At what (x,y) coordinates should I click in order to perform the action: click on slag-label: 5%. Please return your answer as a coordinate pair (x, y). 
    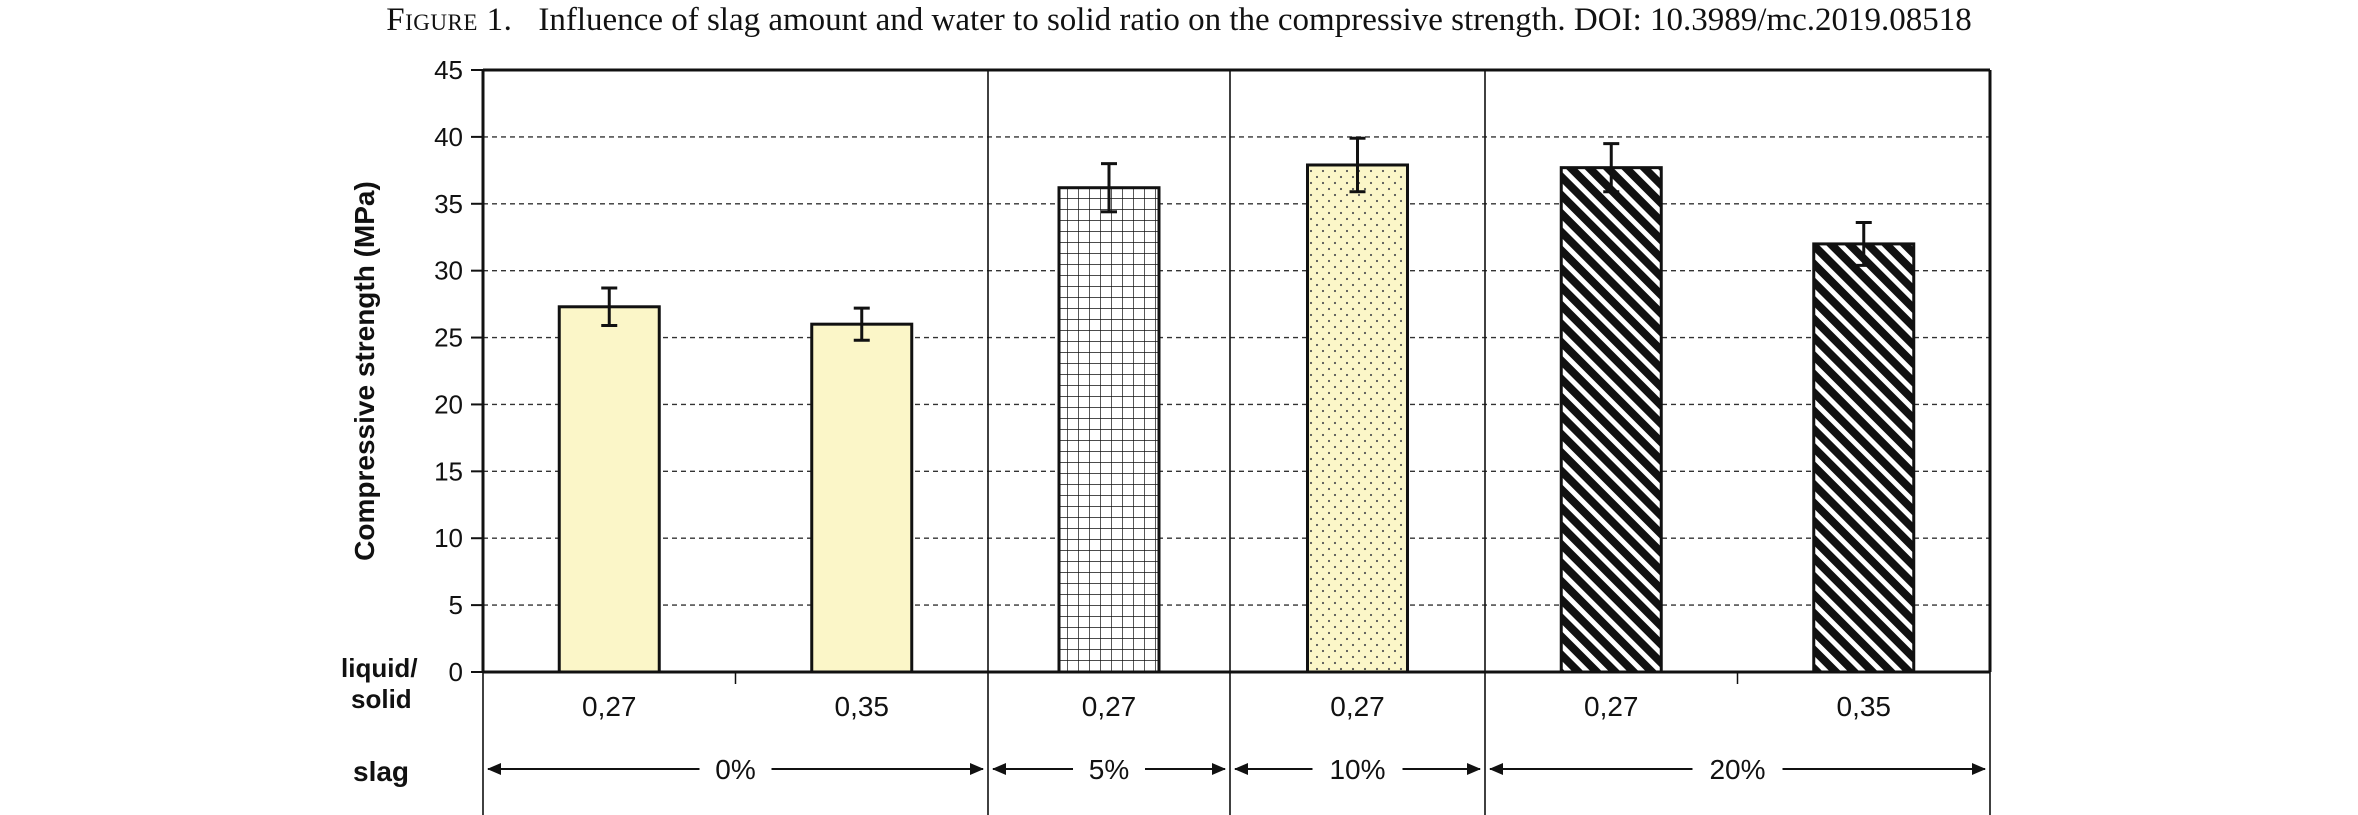
    Looking at the image, I should click on (1109, 769).